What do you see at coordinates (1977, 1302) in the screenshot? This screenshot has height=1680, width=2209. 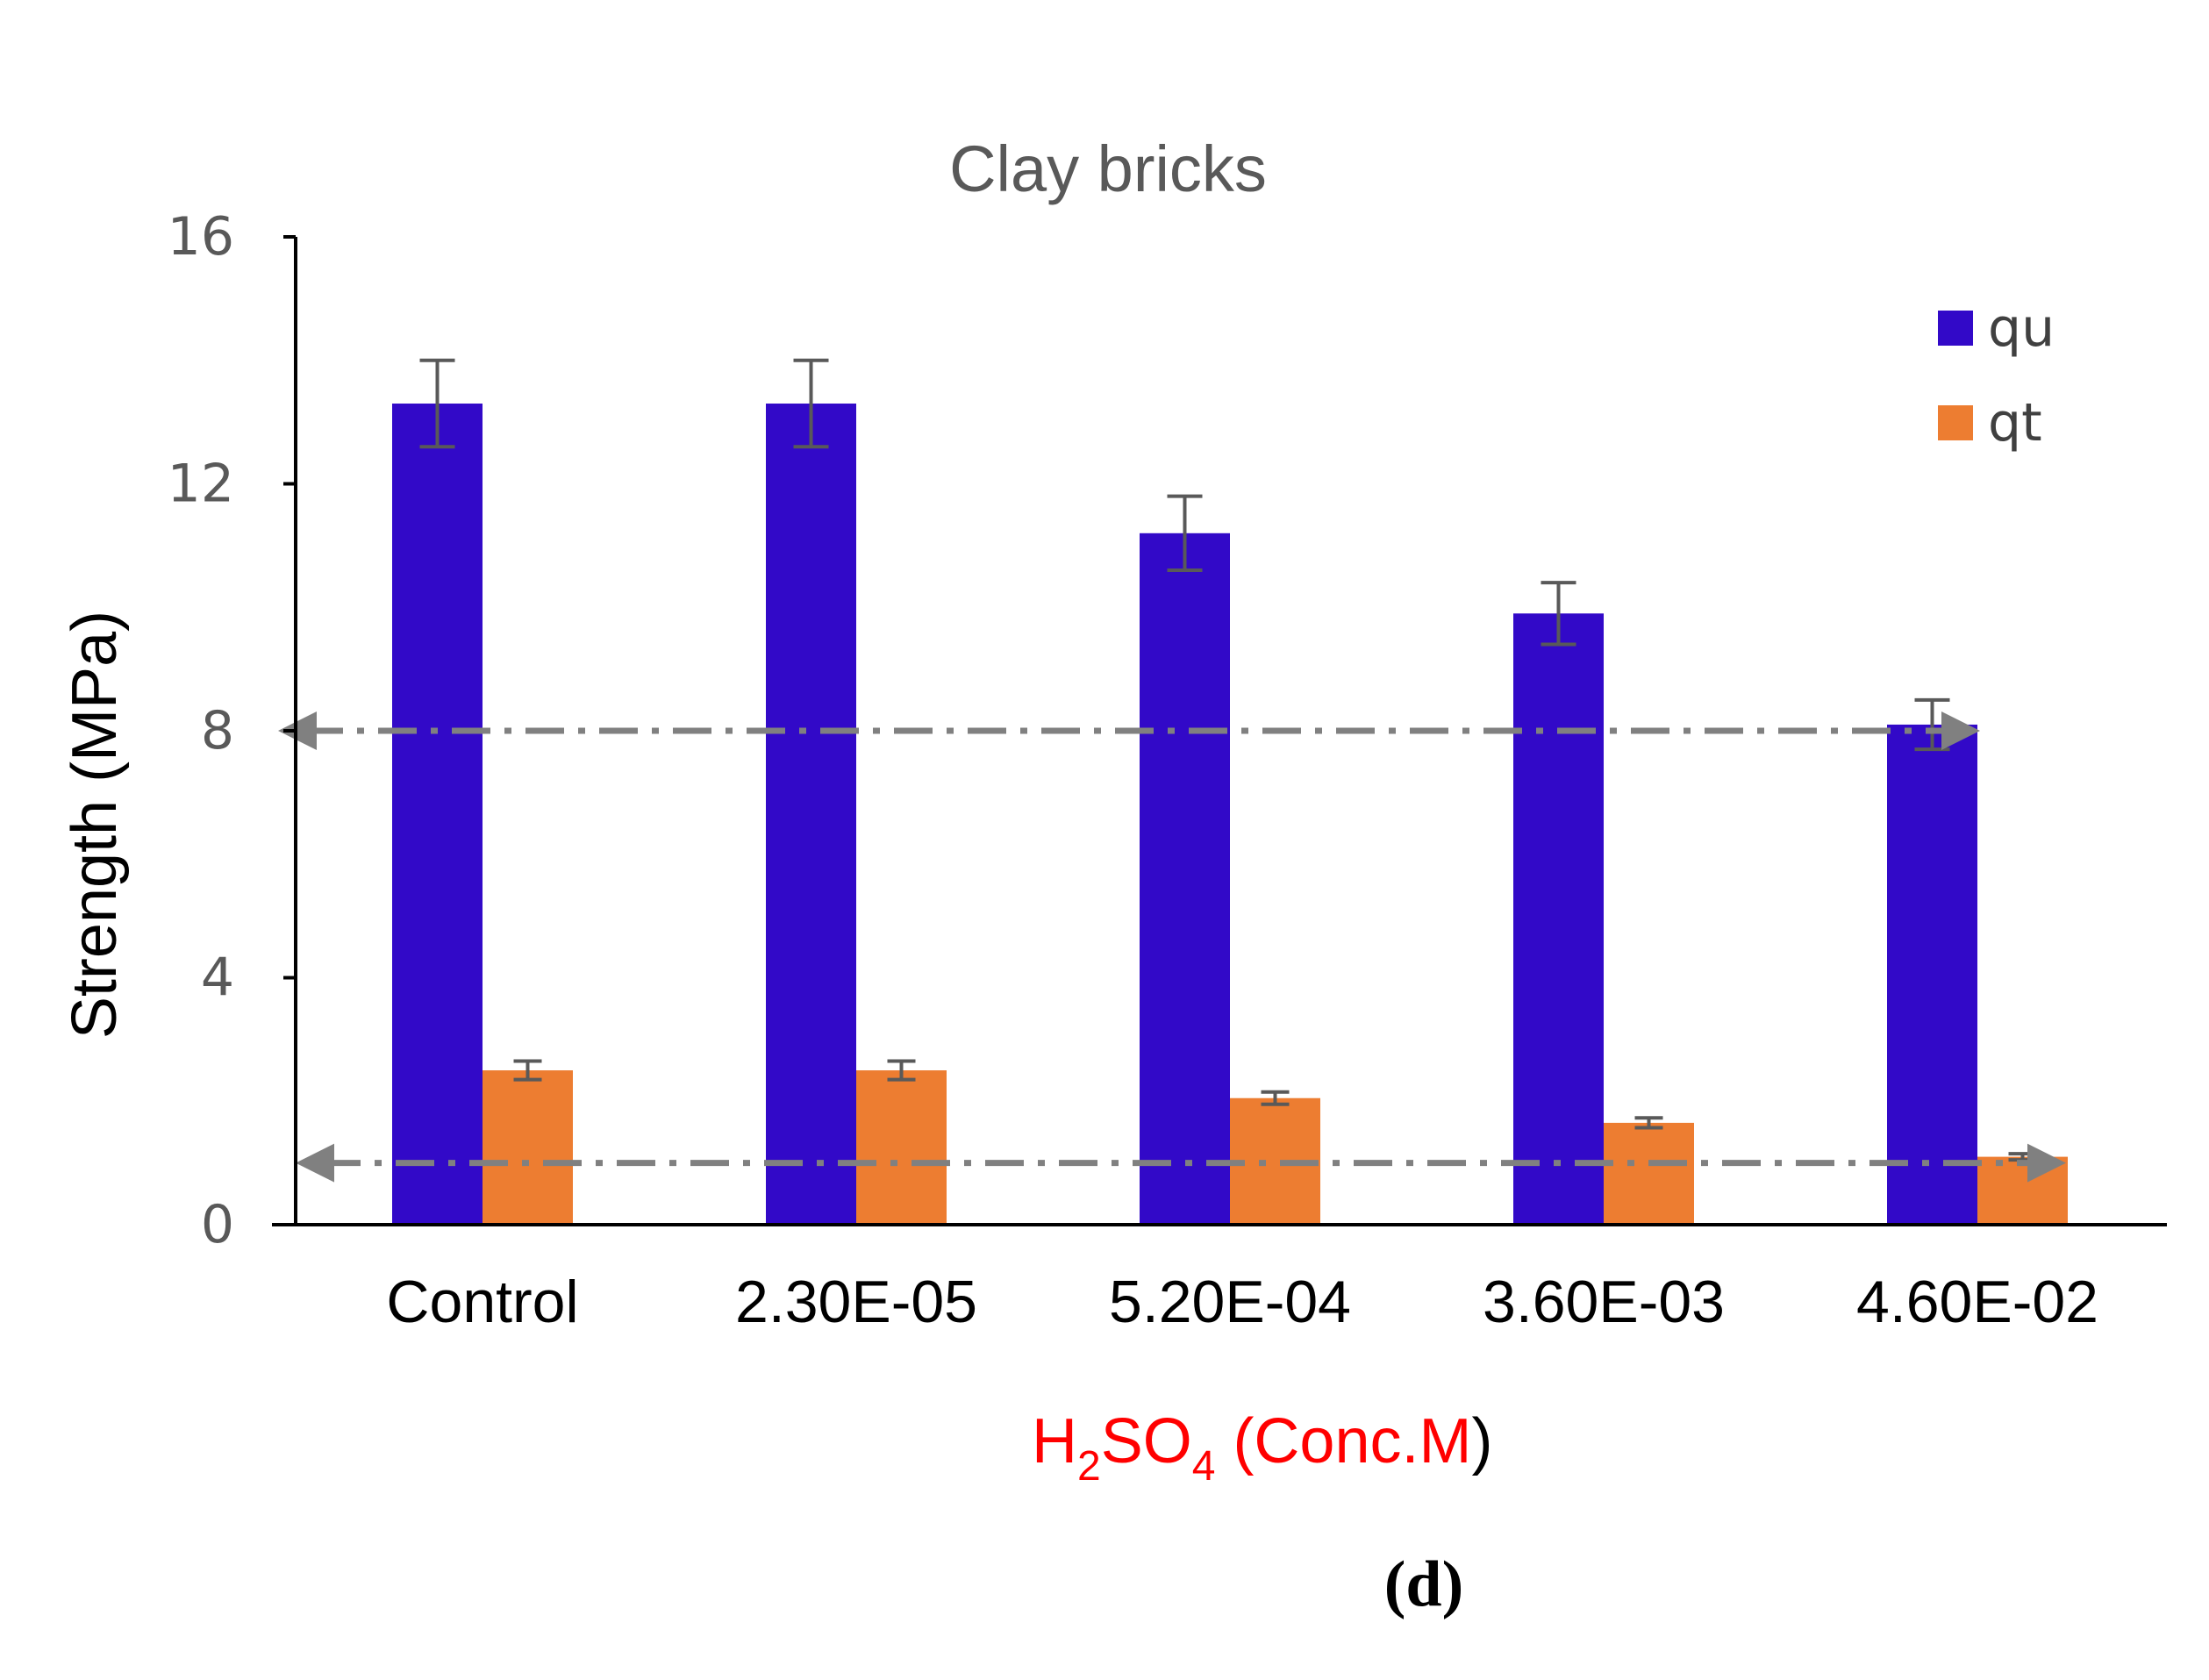 I see `x-tick-label: 4.60E-02` at bounding box center [1977, 1302].